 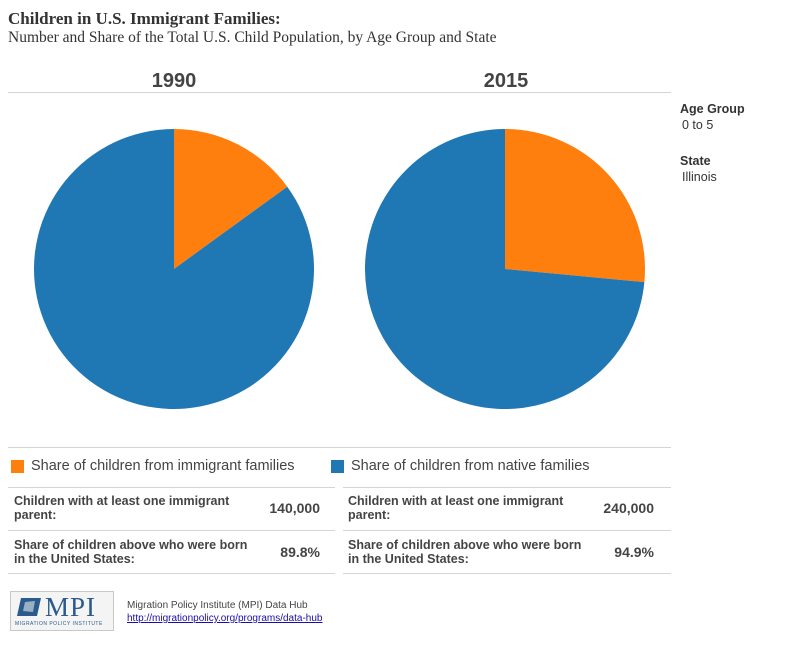 I want to click on stats-divider-right-top, so click(x=507, y=487).